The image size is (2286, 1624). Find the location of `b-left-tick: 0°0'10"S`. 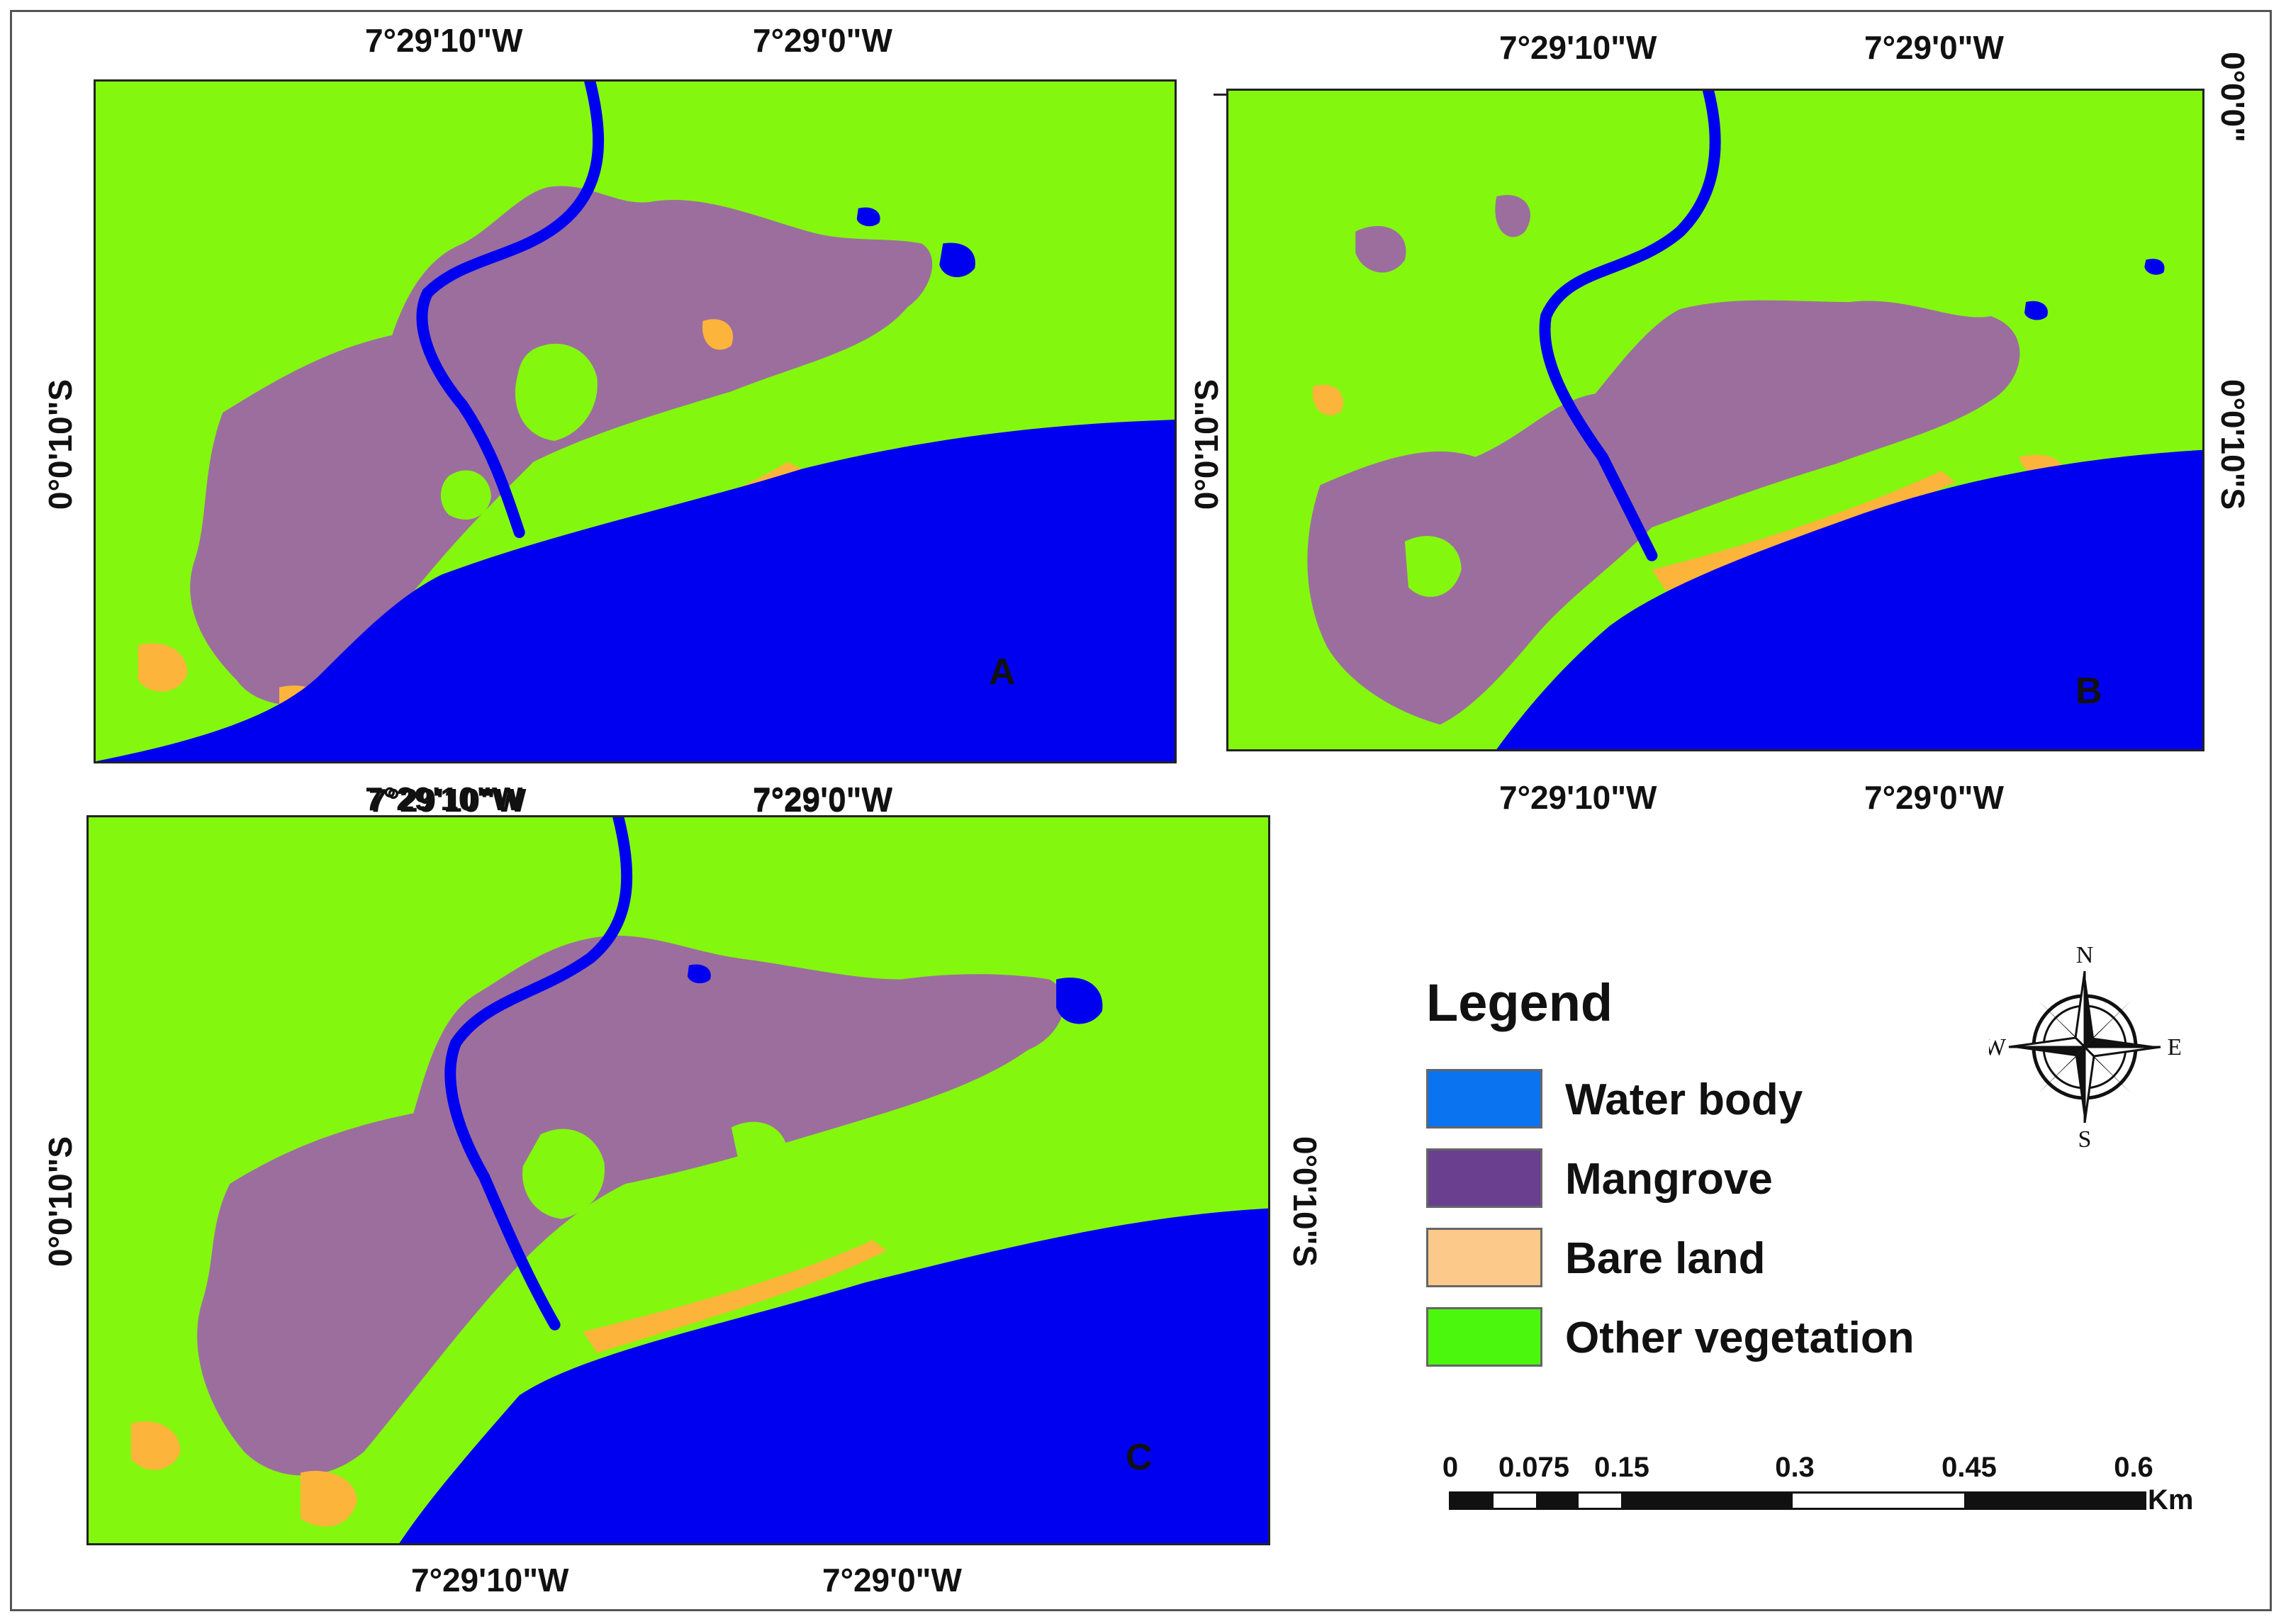

b-left-tick: 0°0'10"S is located at coordinates (1207, 444).